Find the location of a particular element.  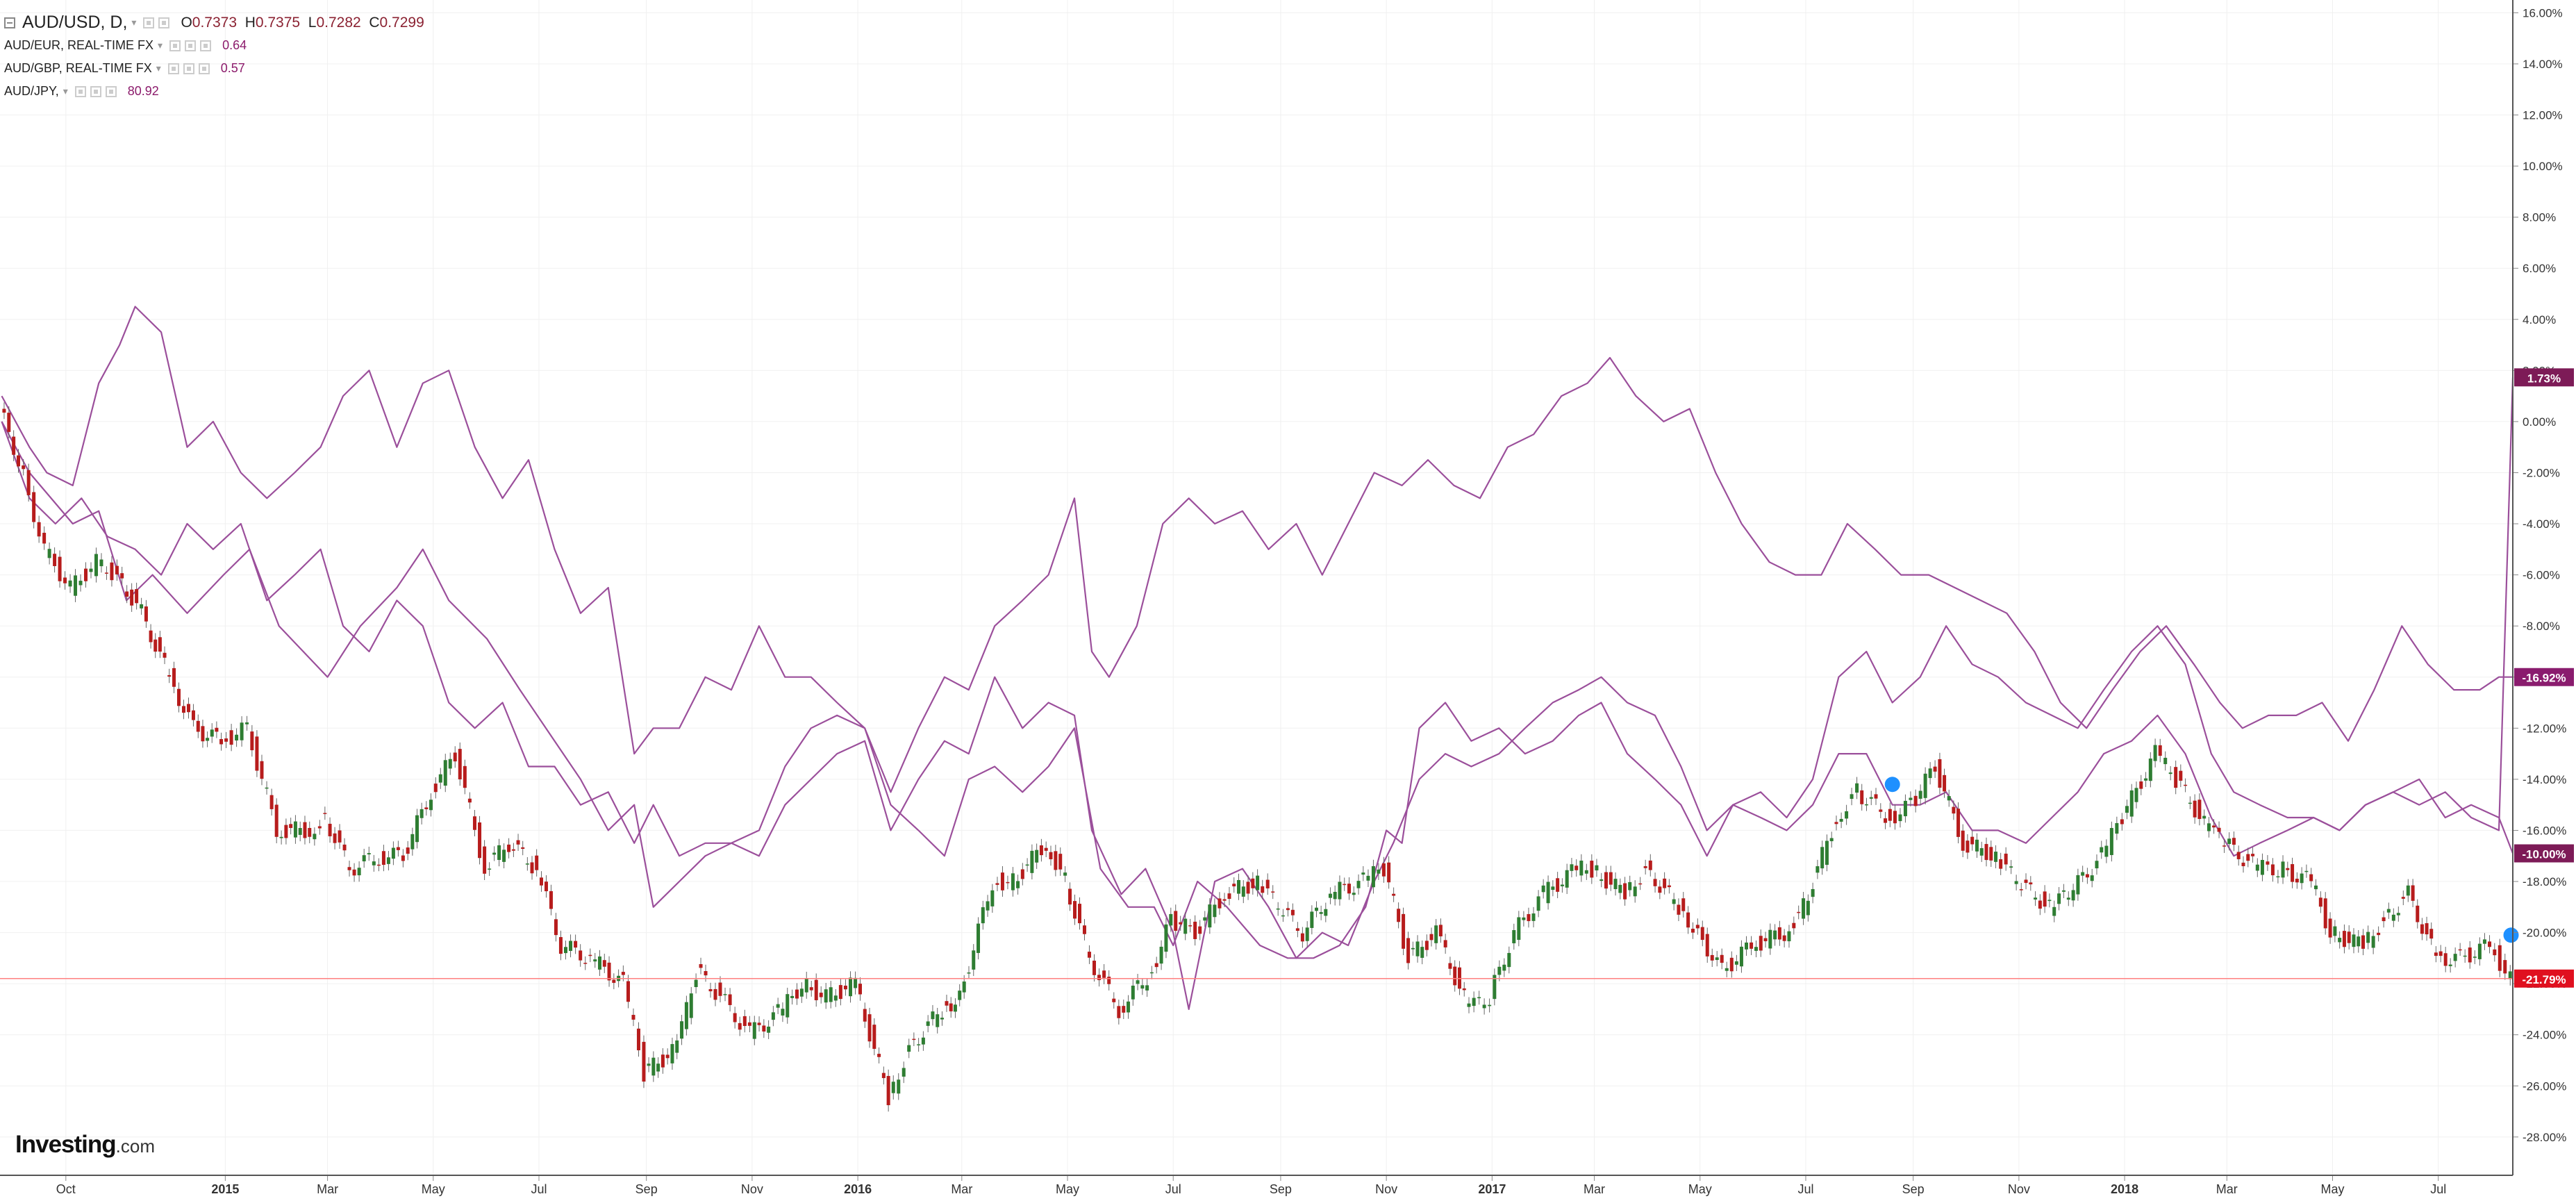

y-tick-label: -18.00% is located at coordinates (2544, 881).